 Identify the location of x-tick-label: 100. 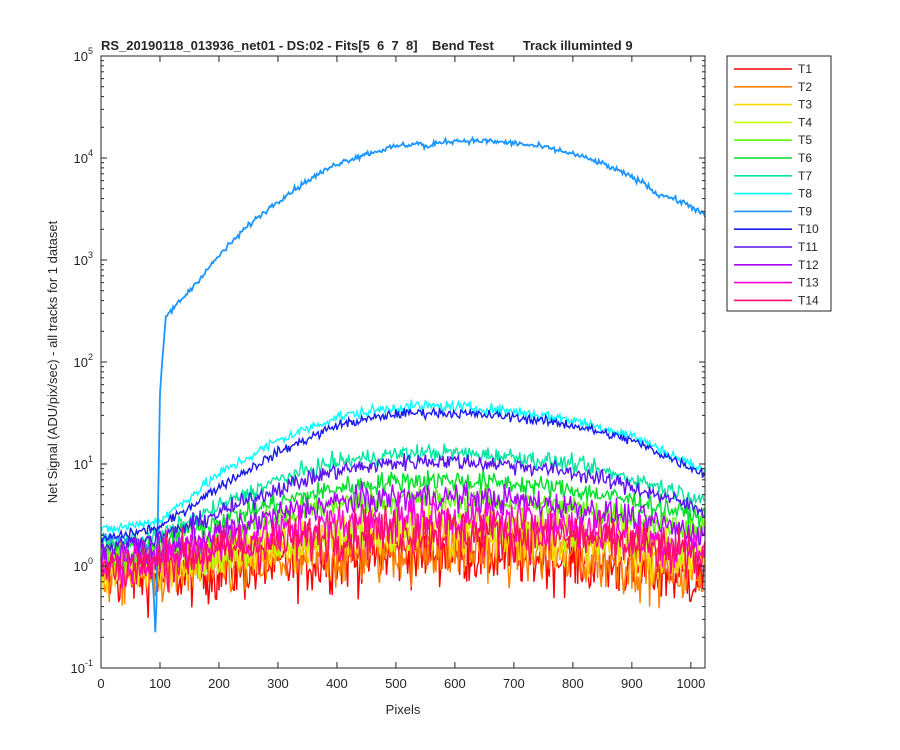
(160, 683).